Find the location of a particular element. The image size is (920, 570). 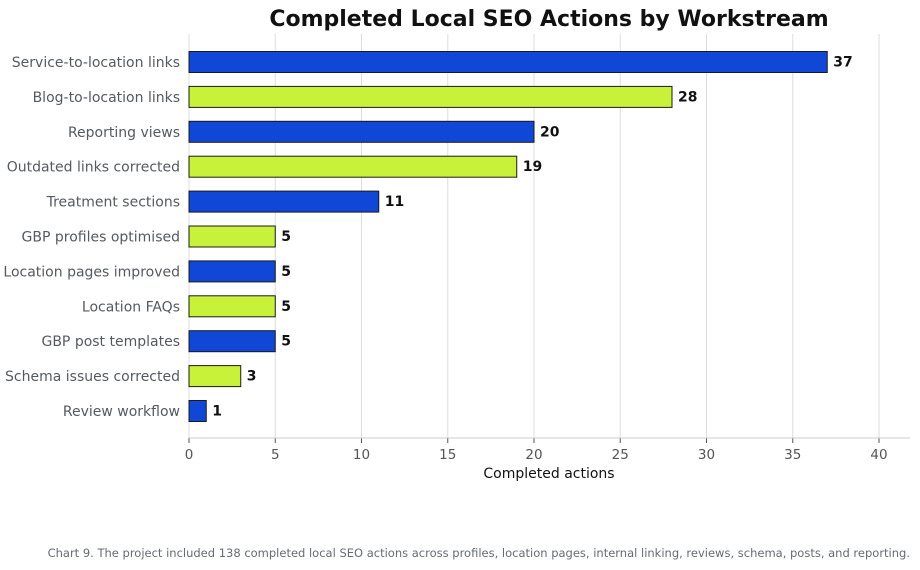

category-label: Outdated links corrected is located at coordinates (93, 168).